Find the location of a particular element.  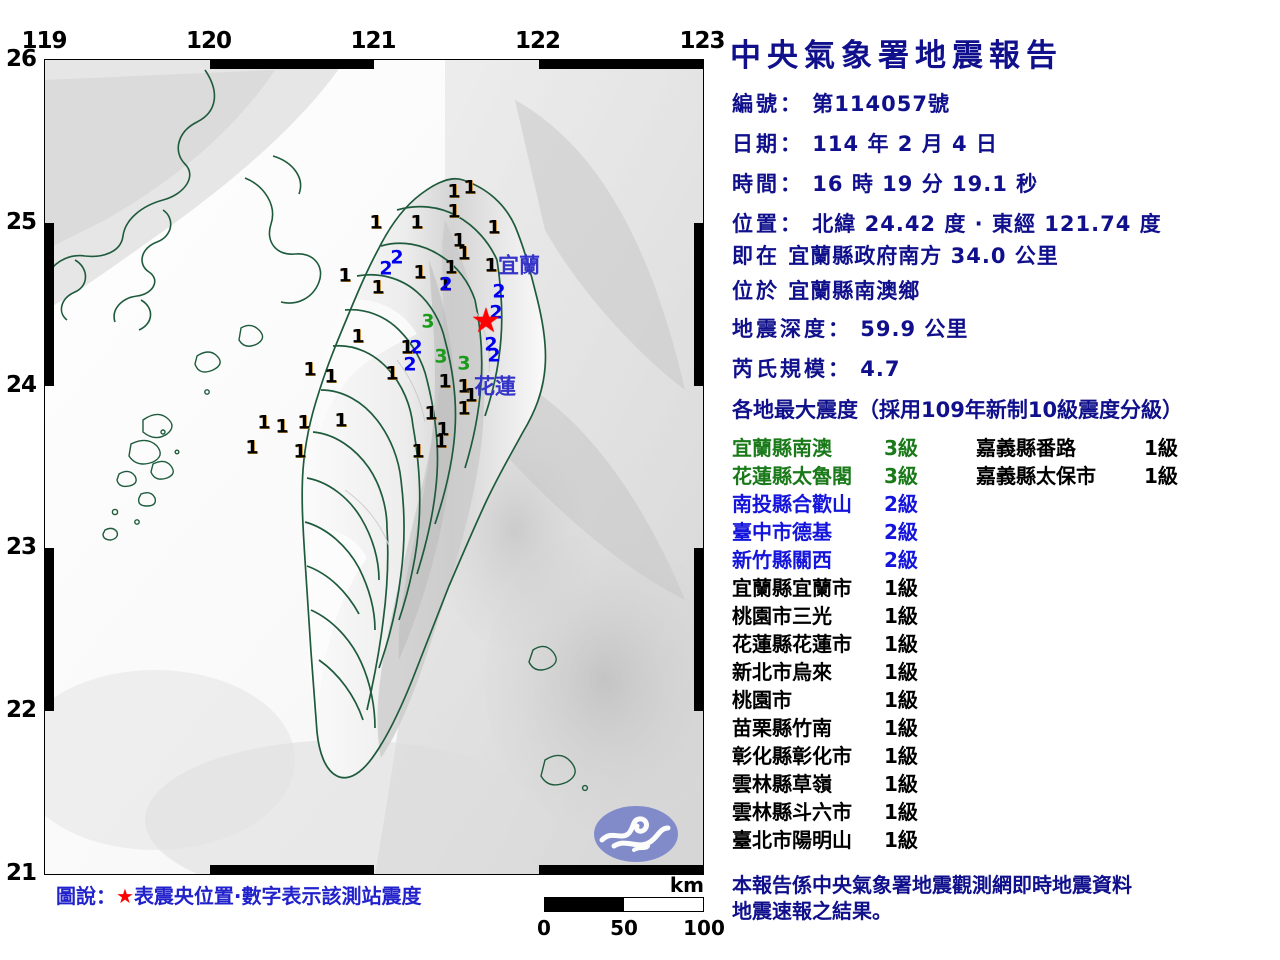

report-field-value: 宜蘭縣政府南方 34.0 公里 is located at coordinates (919, 256).